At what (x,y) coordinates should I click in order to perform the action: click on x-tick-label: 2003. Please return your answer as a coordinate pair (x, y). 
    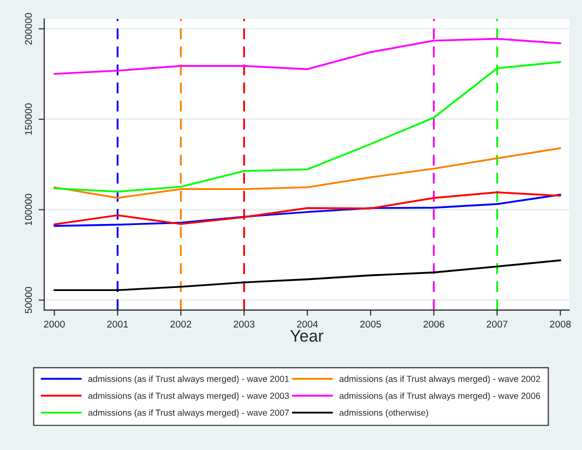
    Looking at the image, I should click on (244, 324).